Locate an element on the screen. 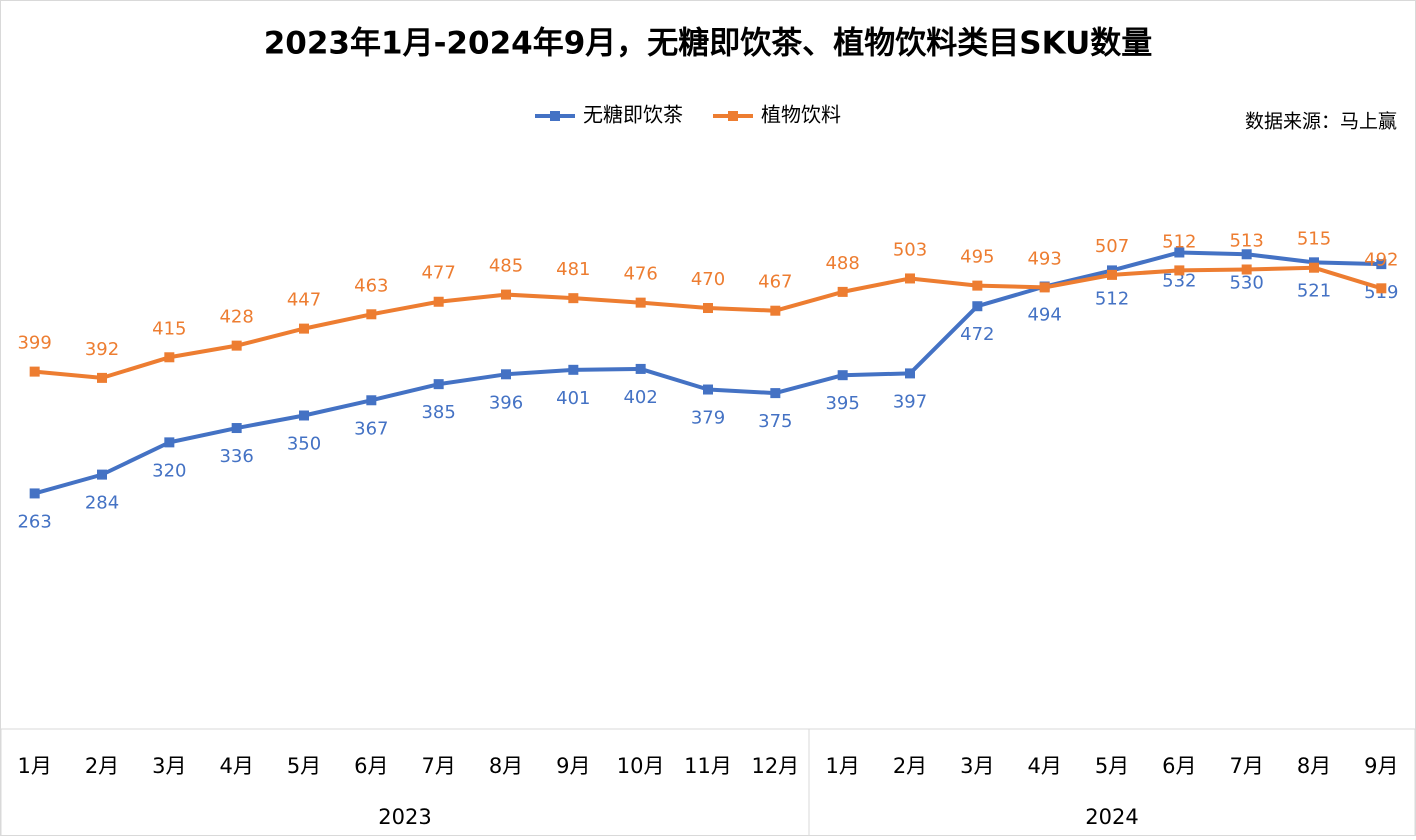 The width and height of the screenshot is (1416, 840). data-label: 521 is located at coordinates (1314, 290).